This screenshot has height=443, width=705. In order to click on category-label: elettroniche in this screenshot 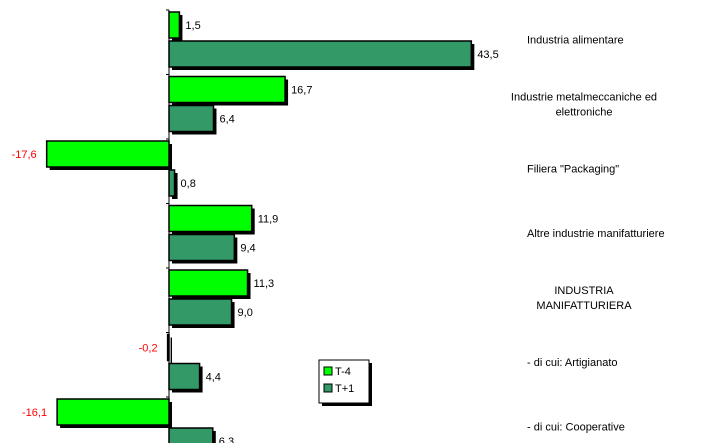, I will do `click(584, 113)`.